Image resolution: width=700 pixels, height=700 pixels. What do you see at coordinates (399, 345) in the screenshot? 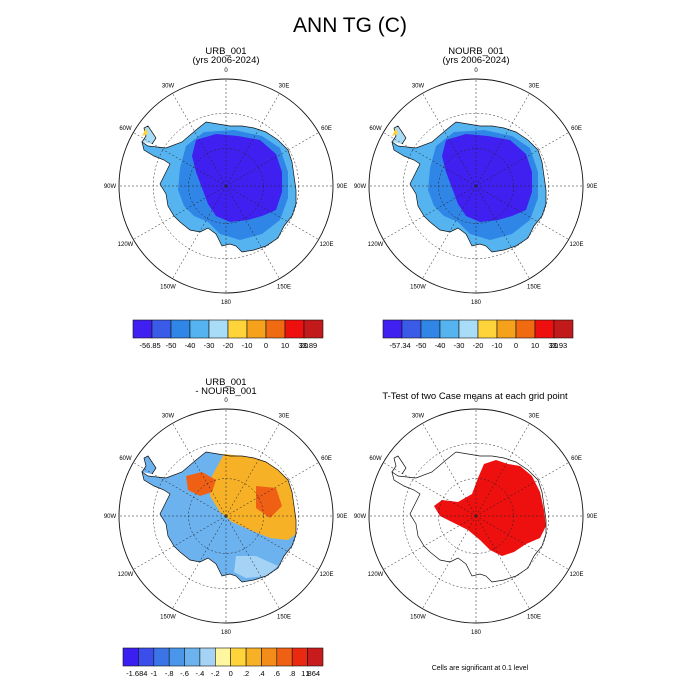
I see `colorbar-label: -57.34` at bounding box center [399, 345].